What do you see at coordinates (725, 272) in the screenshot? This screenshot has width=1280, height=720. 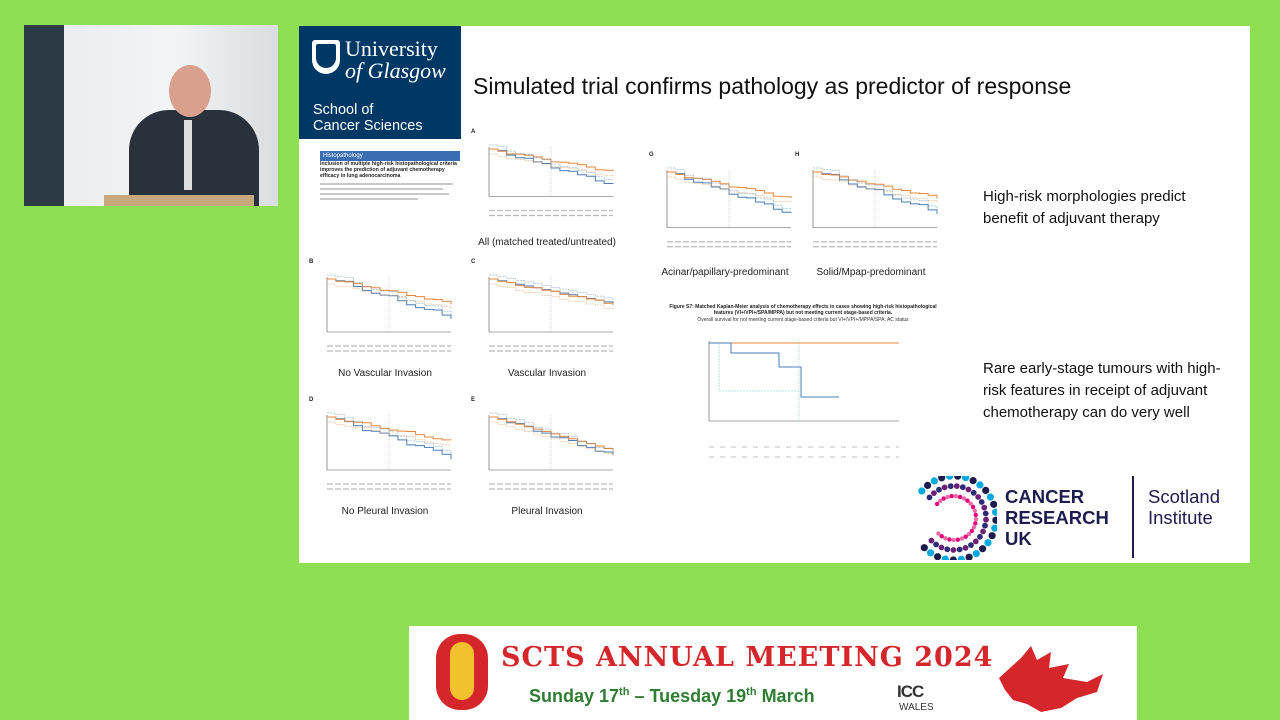 I see `panel-caption: Acinar/papillary-predominant` at bounding box center [725, 272].